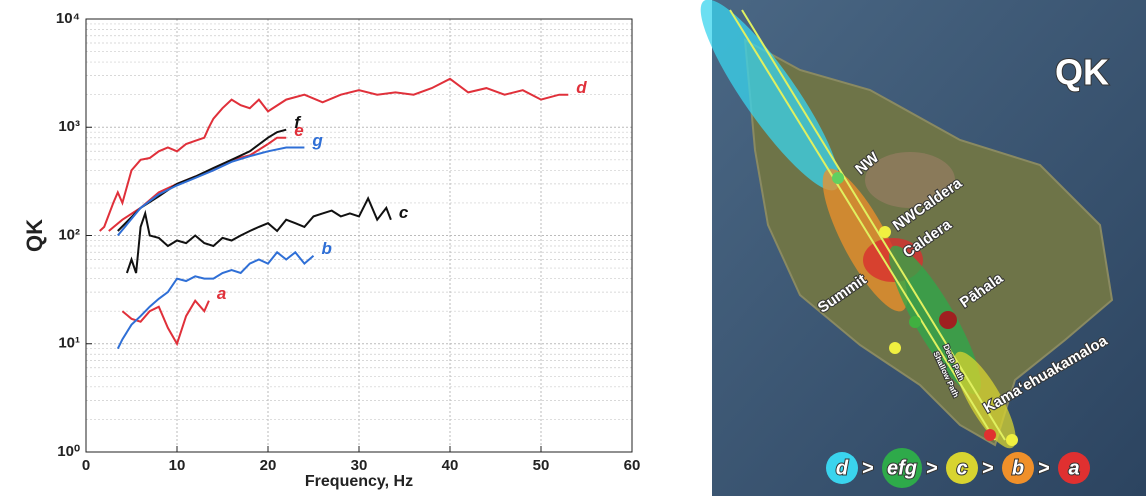  Describe the element at coordinates (69, 126) in the screenshot. I see `y-tick-label: 10³` at that location.